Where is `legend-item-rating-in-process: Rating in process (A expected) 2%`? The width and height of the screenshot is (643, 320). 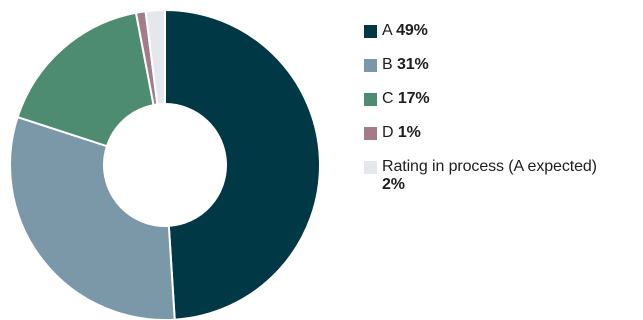
legend-item-rating-in-process: Rating in process (A expected) 2% is located at coordinates (503, 176).